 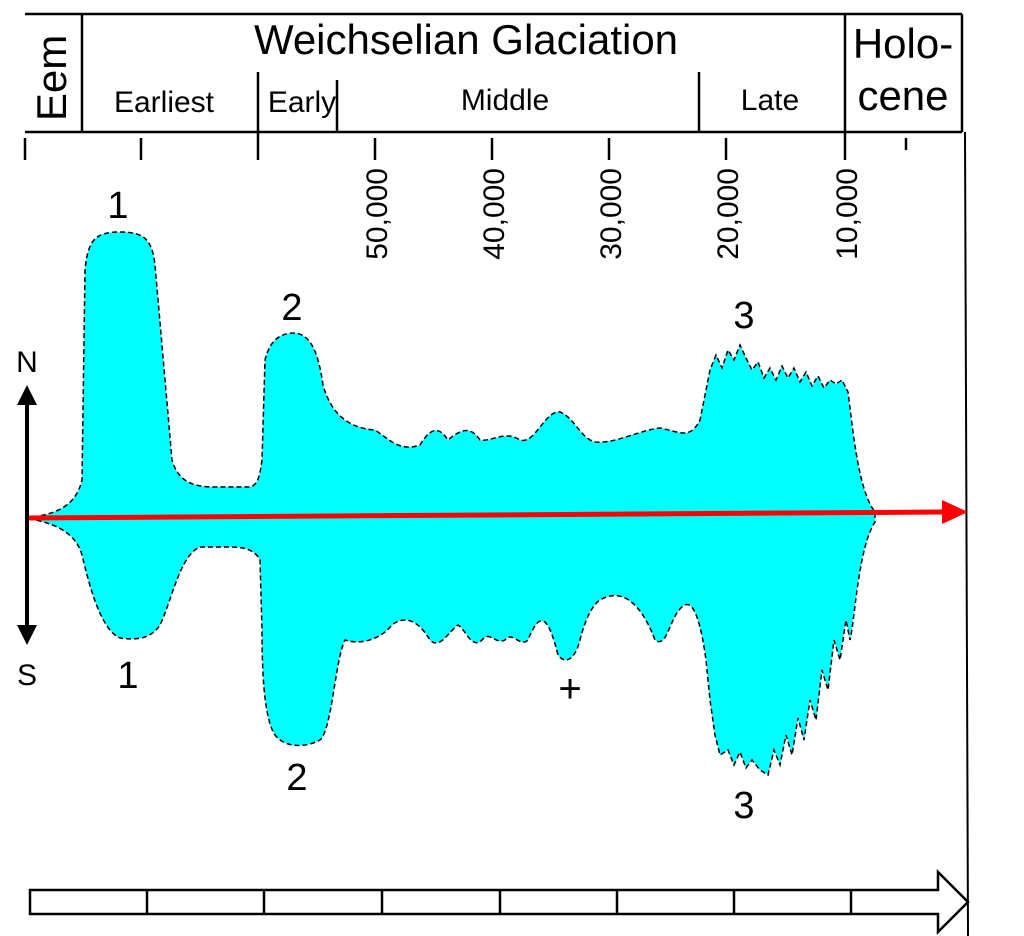 I want to click on compass-north-label: N, so click(x=27, y=362).